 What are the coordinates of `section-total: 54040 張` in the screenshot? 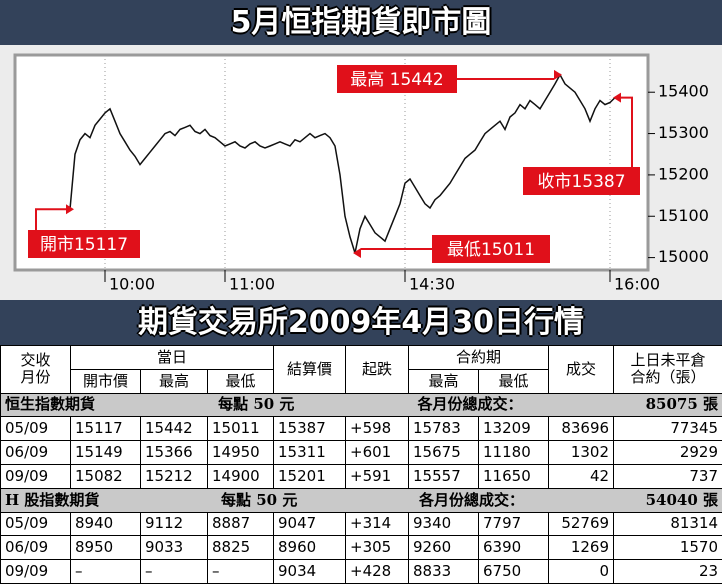 It's located at (681, 499).